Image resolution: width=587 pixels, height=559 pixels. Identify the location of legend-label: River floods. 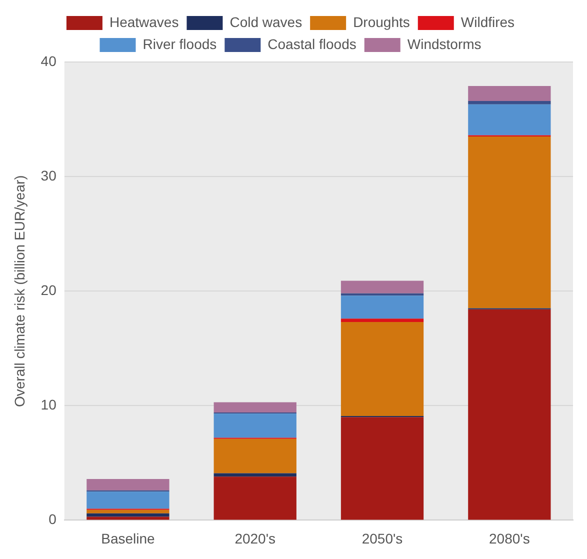
(179, 44).